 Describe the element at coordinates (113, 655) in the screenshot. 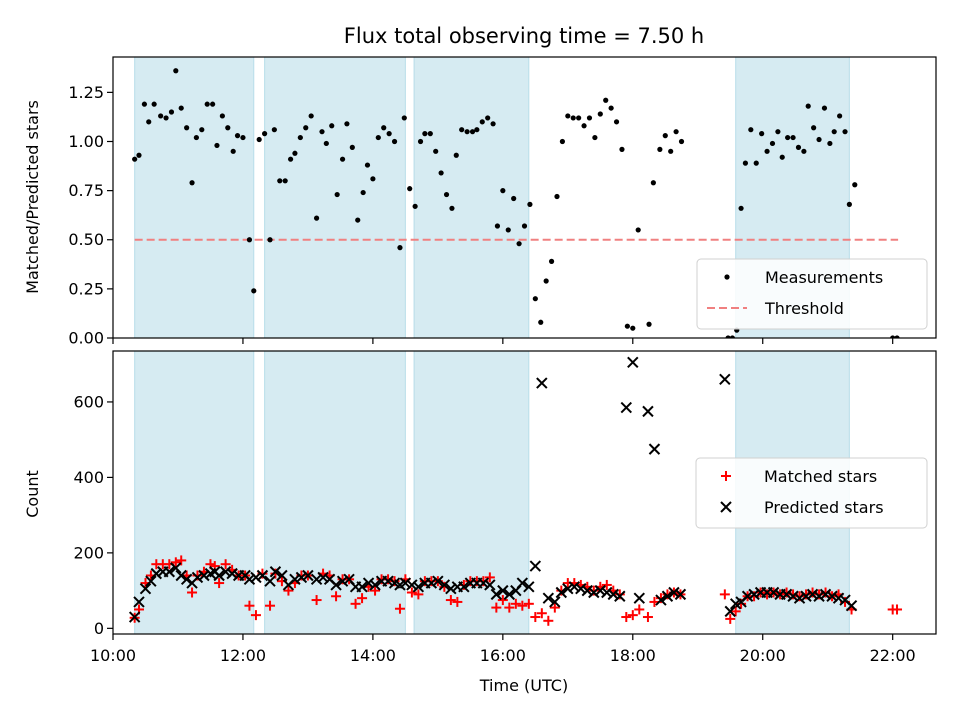

I see `x-tick-label: 10:00` at that location.